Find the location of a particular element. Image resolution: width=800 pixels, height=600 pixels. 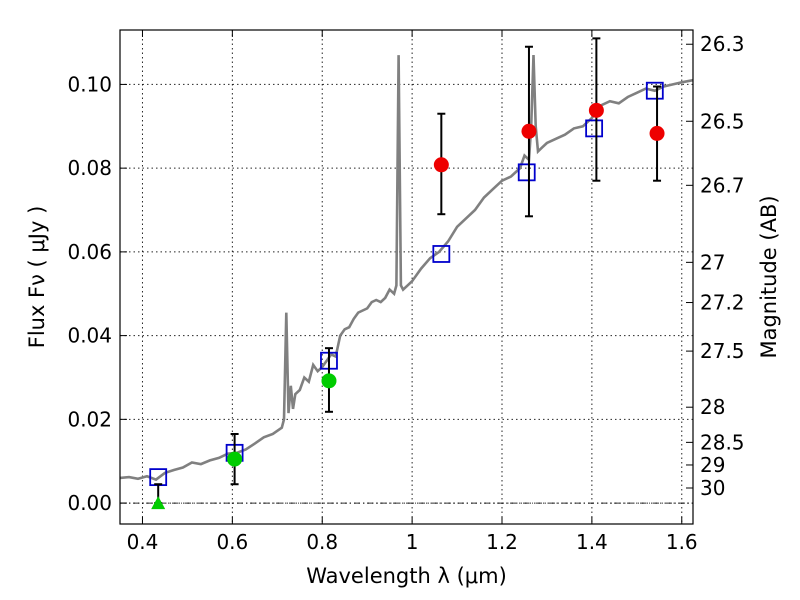

y2-tick-label: 29 is located at coordinates (712, 465).